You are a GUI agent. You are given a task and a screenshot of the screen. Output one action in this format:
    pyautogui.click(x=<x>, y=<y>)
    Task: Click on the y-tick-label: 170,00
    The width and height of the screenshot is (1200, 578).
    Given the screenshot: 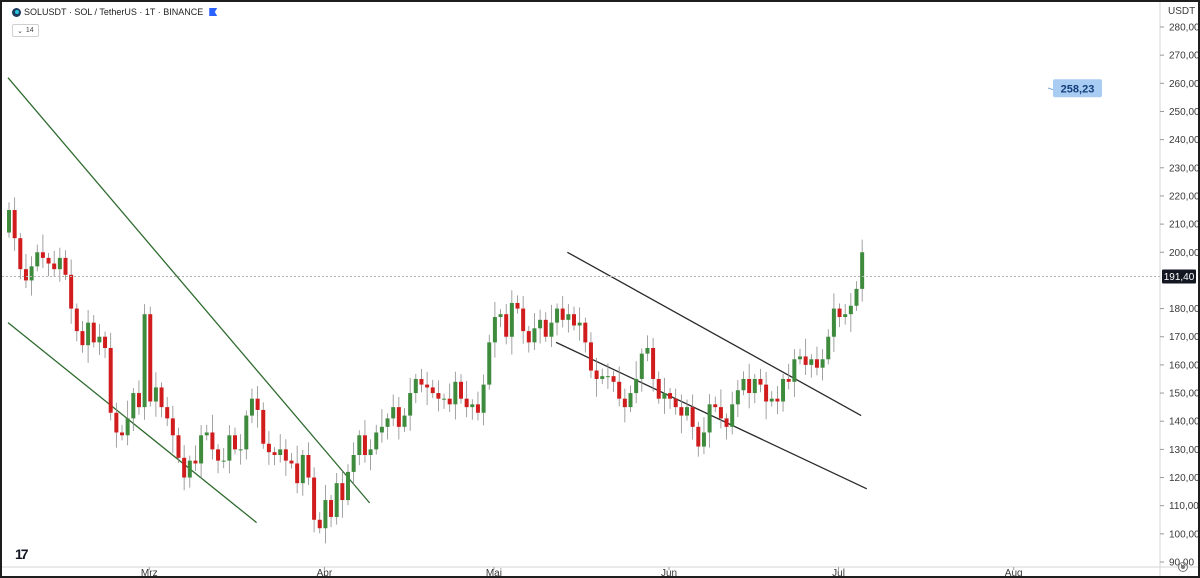 What is the action you would take?
    pyautogui.click(x=1183, y=337)
    